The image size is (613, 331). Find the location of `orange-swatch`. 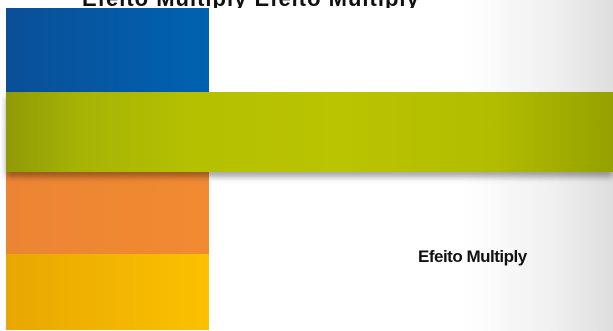

orange-swatch is located at coordinates (107, 213).